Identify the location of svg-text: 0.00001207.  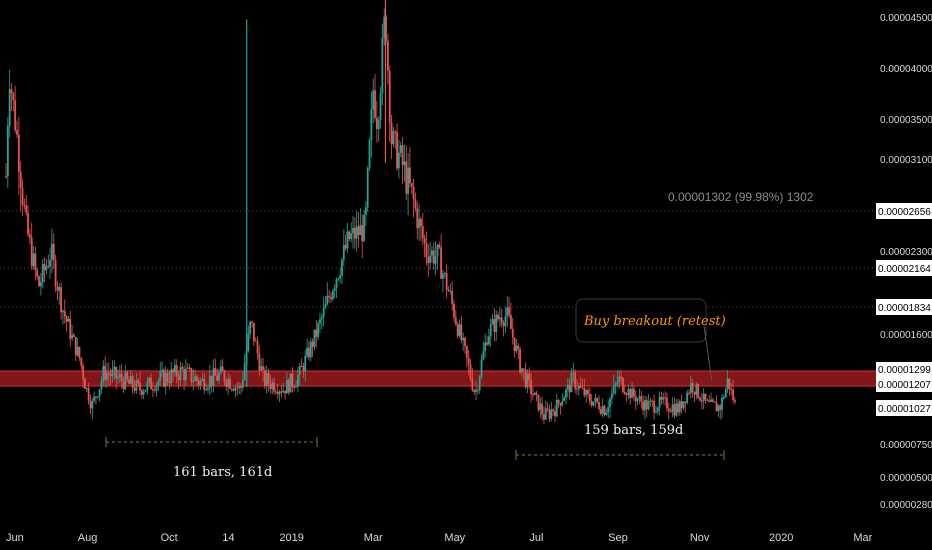
(904, 385).